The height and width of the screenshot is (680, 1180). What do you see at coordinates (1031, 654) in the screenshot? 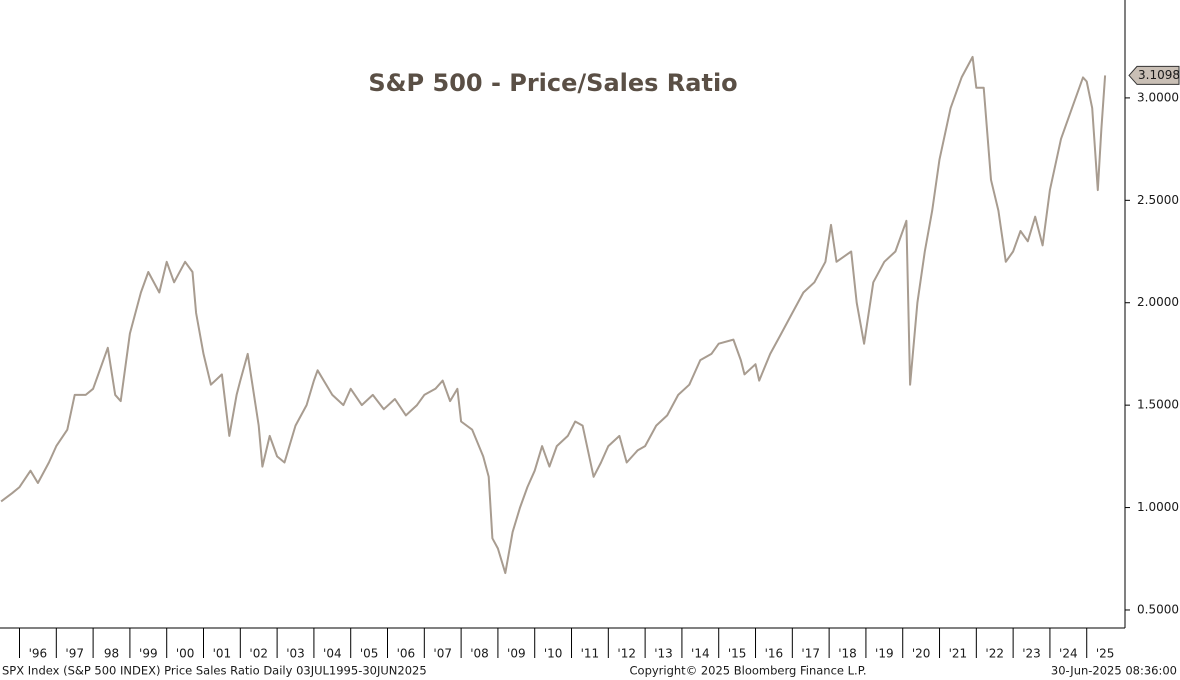
I see `x-tick-label: '23` at bounding box center [1031, 654].